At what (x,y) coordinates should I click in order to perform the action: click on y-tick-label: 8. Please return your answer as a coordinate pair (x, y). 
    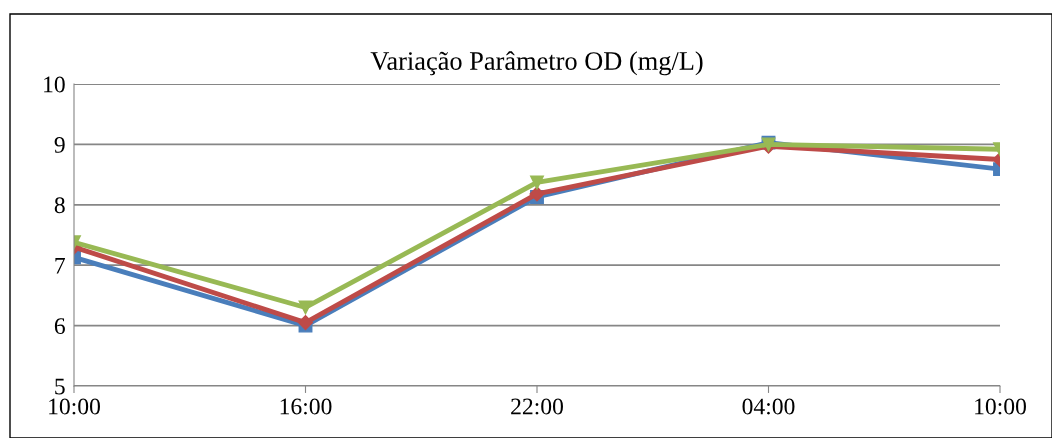
    Looking at the image, I should click on (59, 205).